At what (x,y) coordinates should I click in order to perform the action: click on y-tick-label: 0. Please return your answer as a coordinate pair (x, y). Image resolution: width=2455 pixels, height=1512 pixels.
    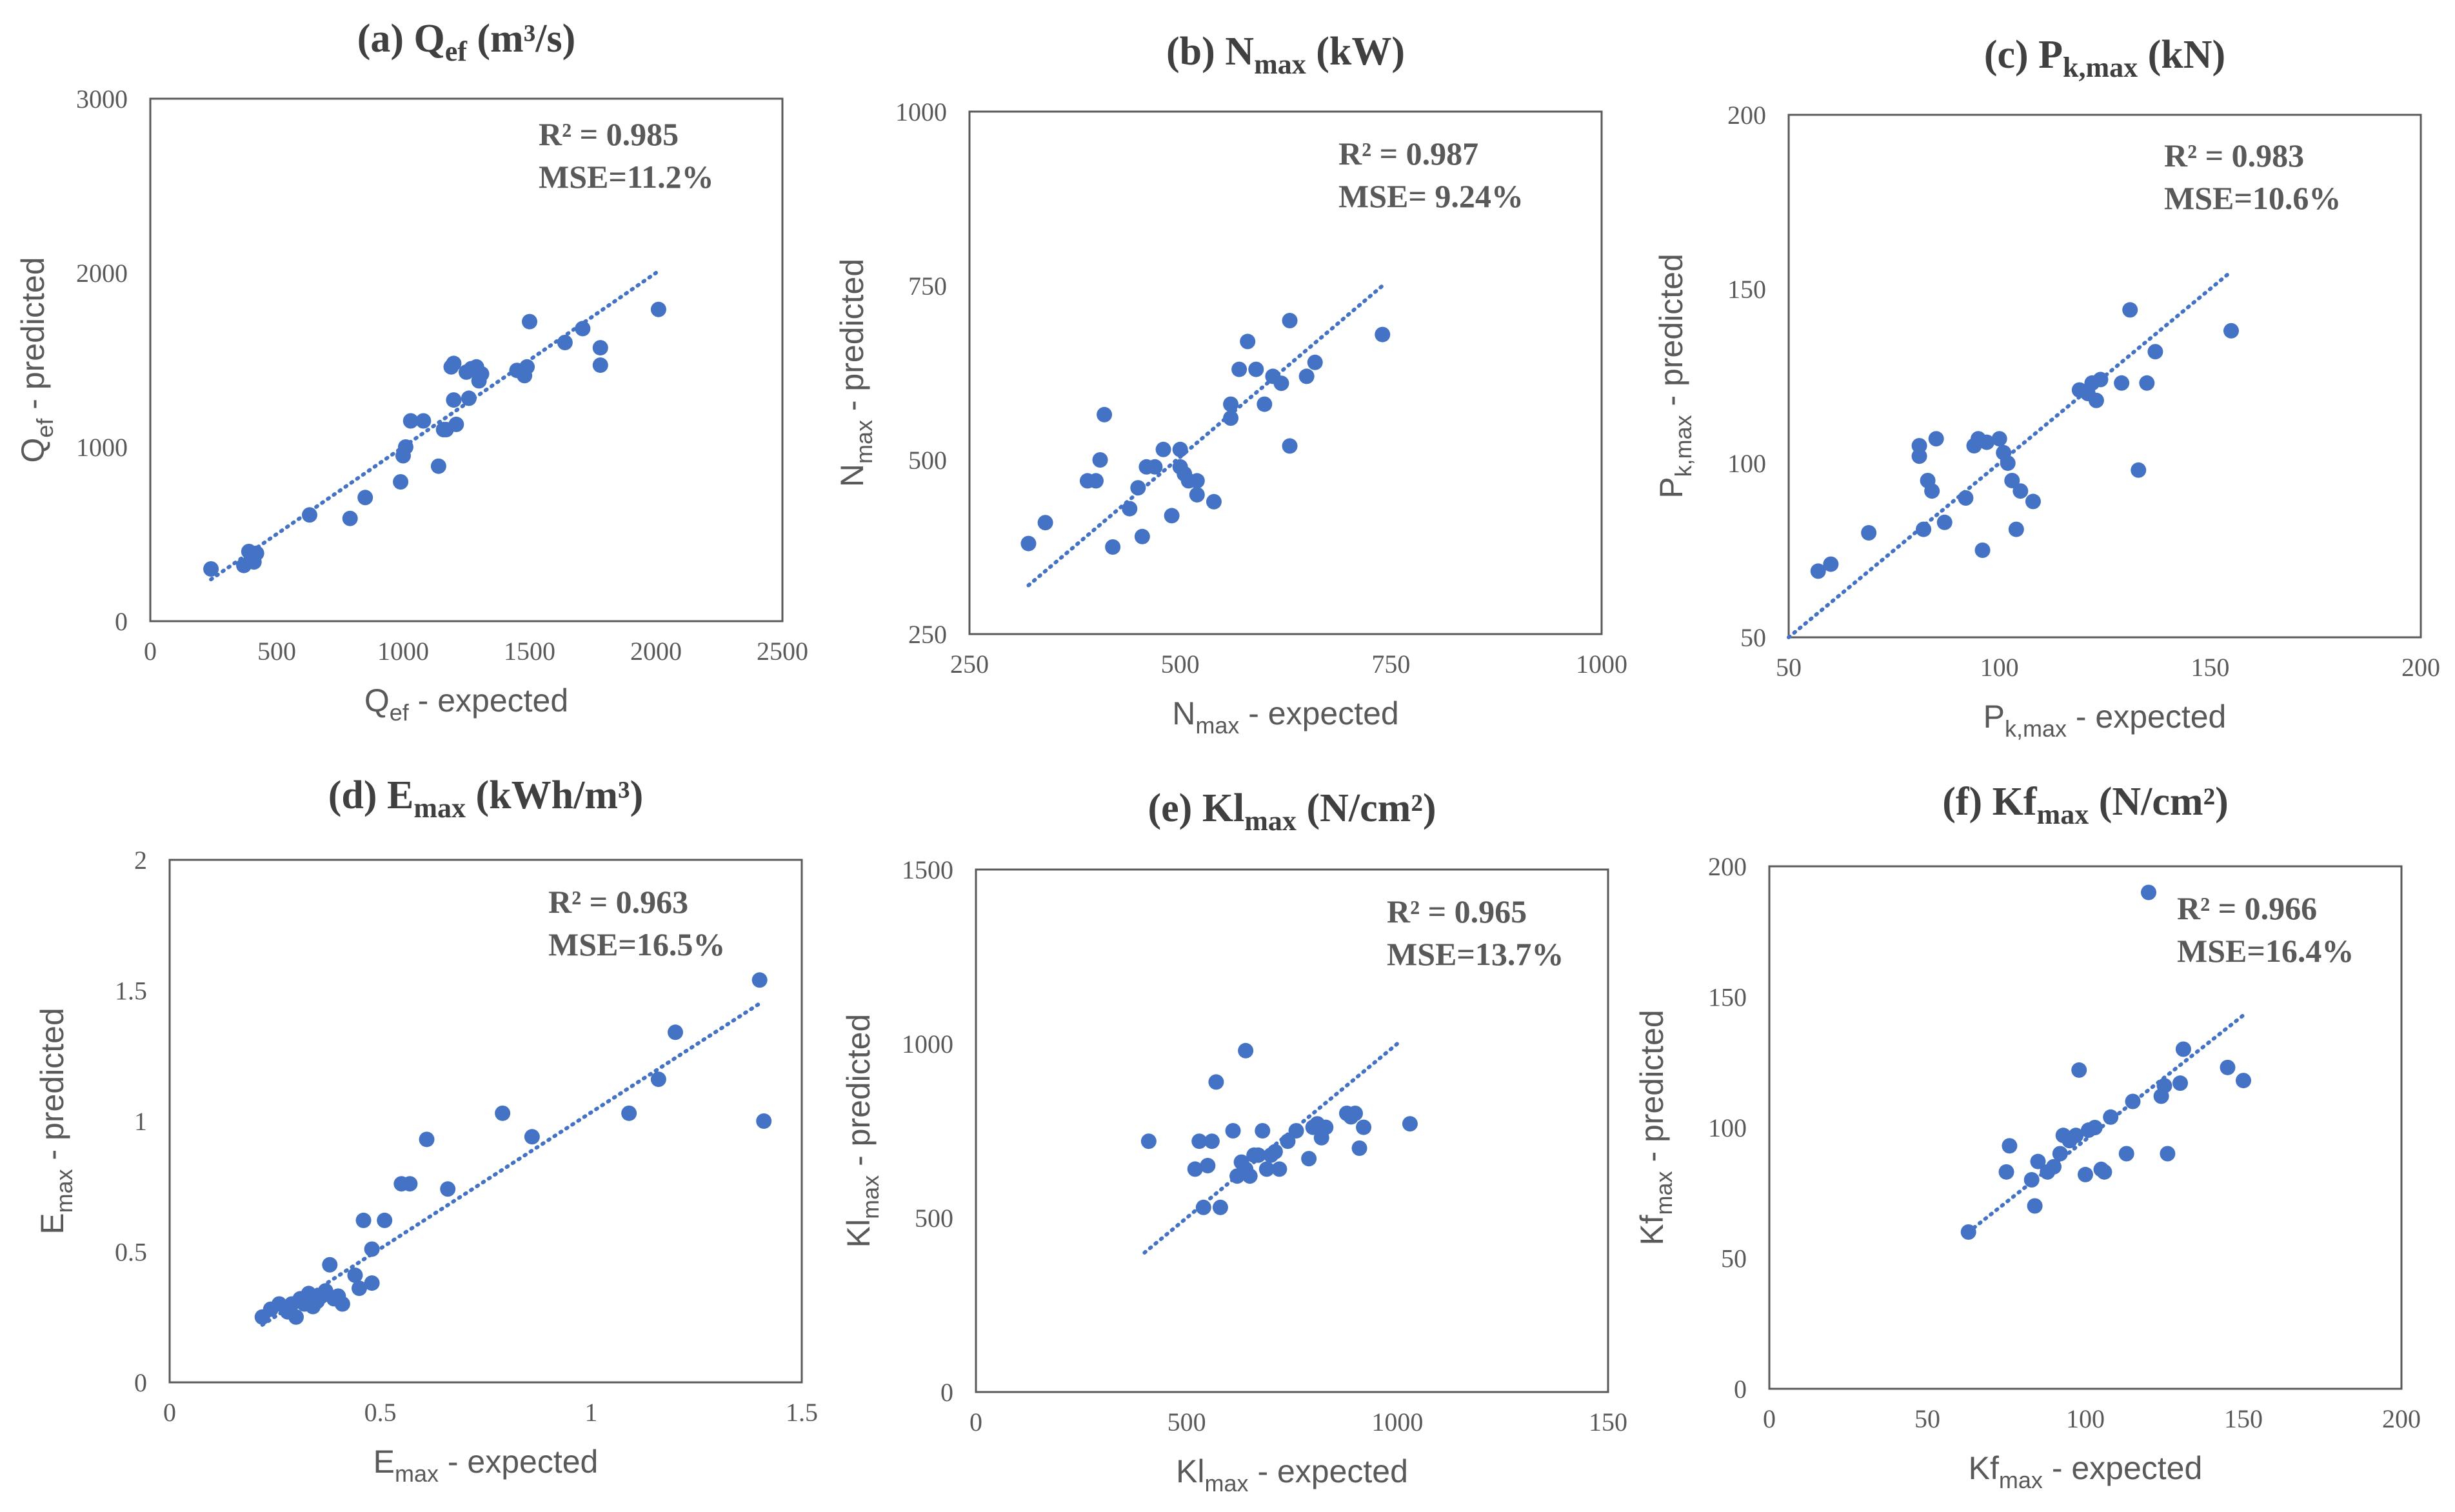
    Looking at the image, I should click on (121, 621).